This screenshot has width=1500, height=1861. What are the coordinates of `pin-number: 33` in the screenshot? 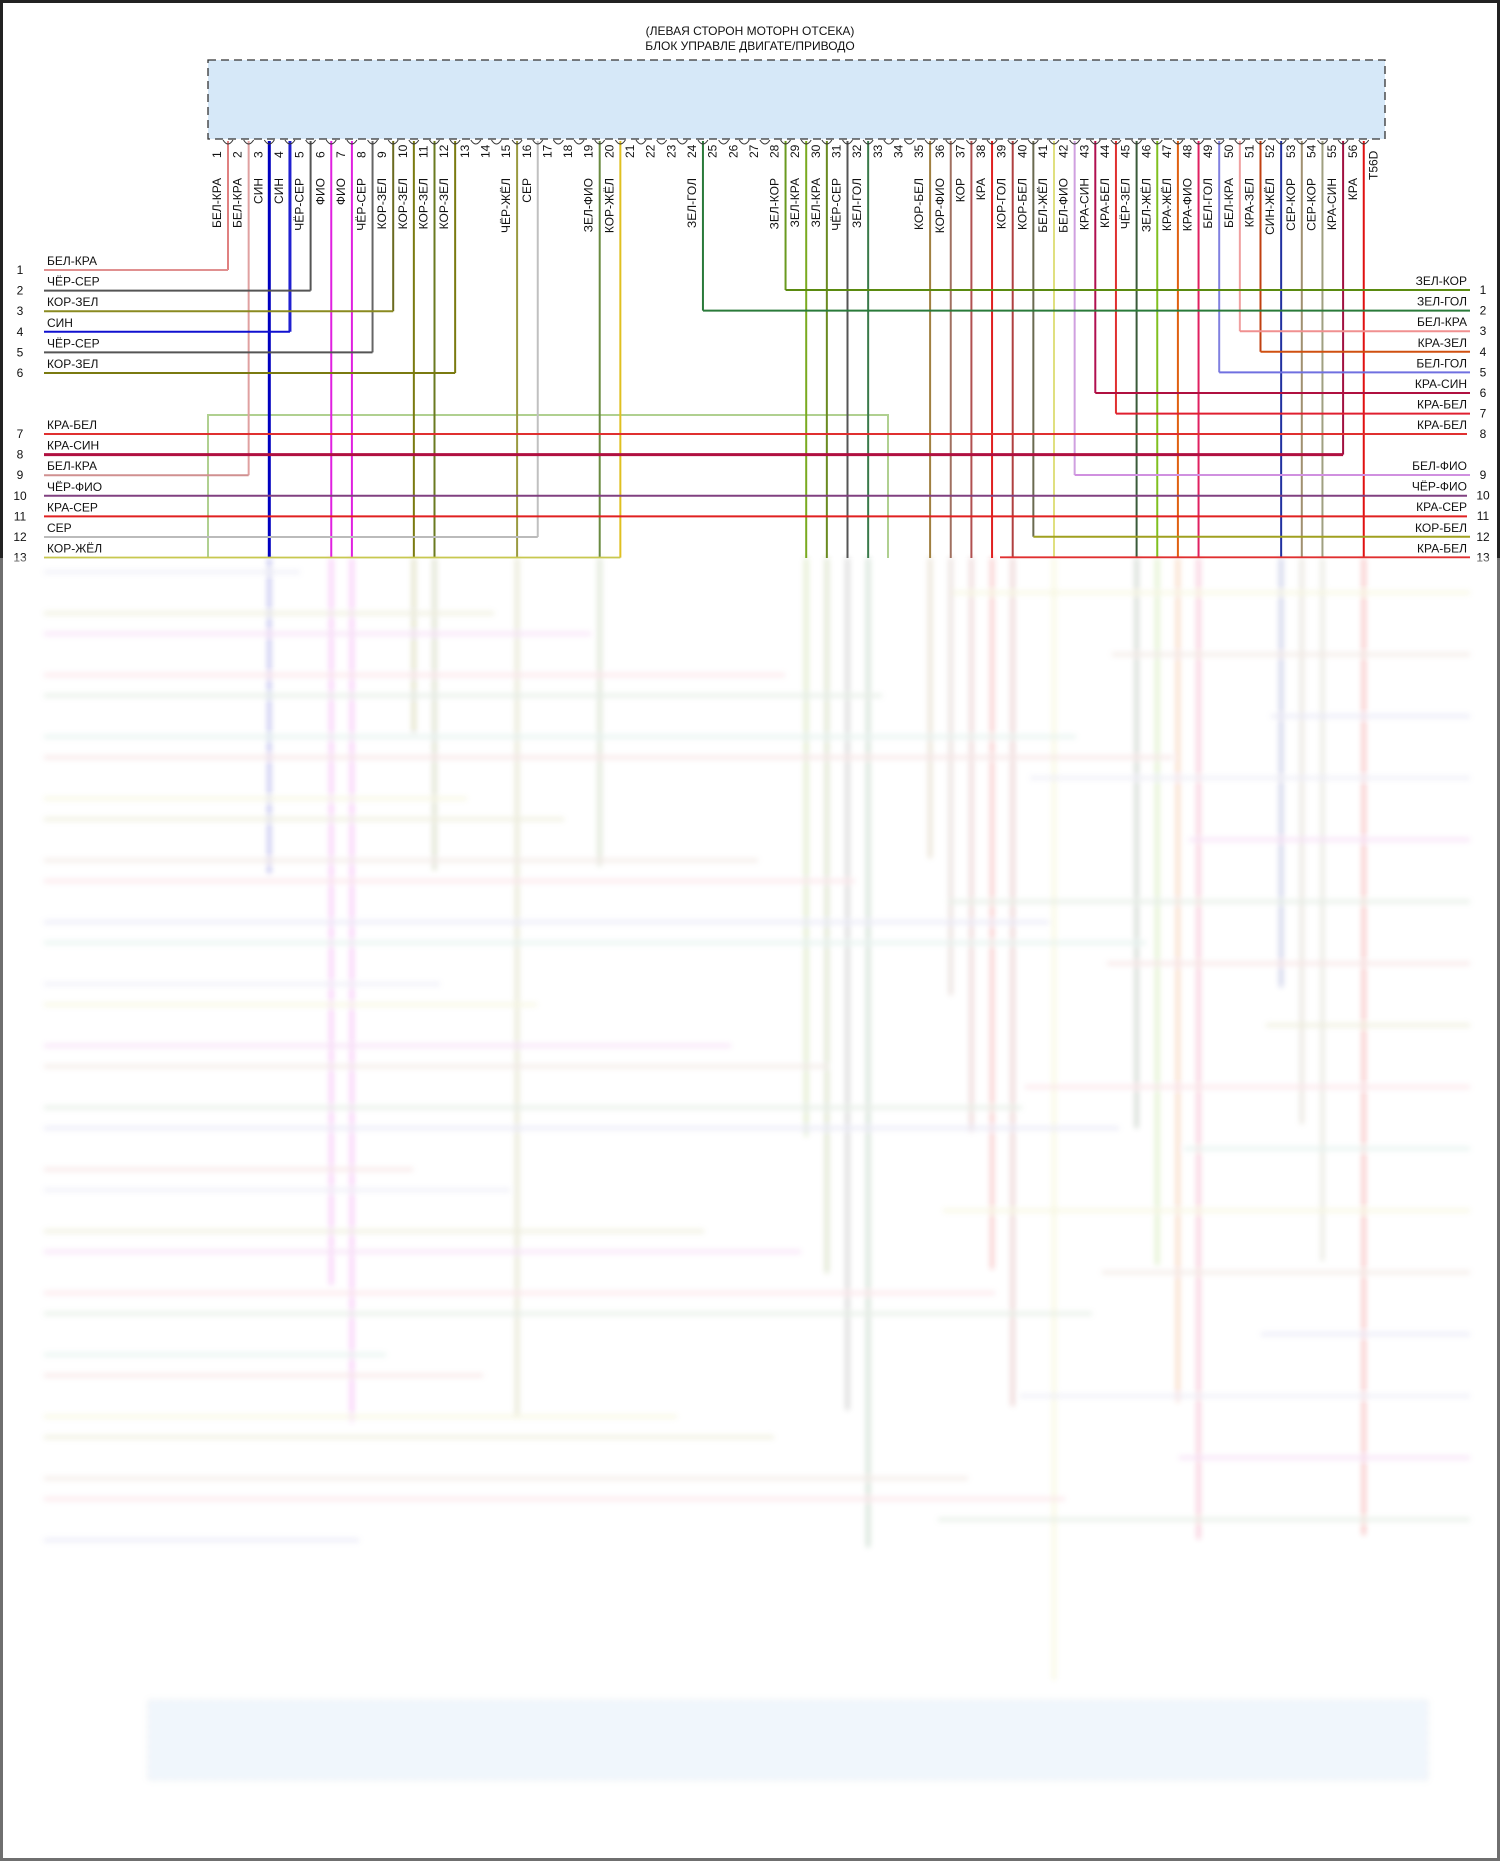 It's located at (878, 151).